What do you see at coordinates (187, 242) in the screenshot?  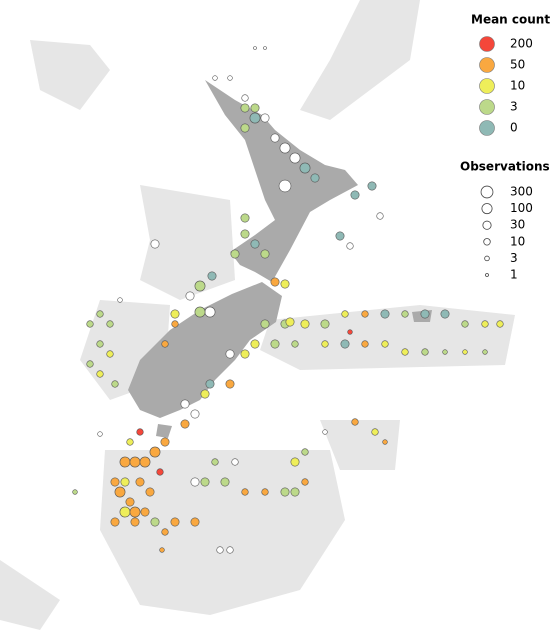 I see `plateau` at bounding box center [187, 242].